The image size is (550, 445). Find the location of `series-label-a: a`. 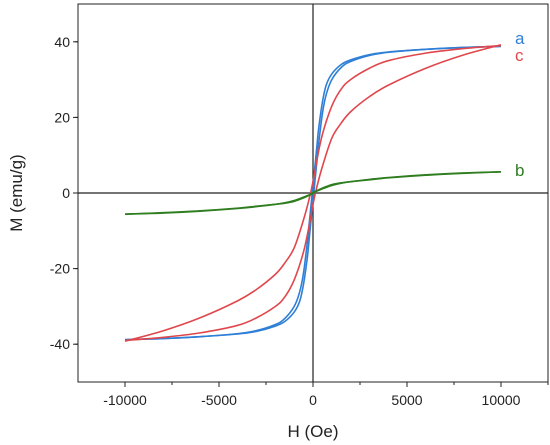

series-label-a: a is located at coordinates (520, 38).